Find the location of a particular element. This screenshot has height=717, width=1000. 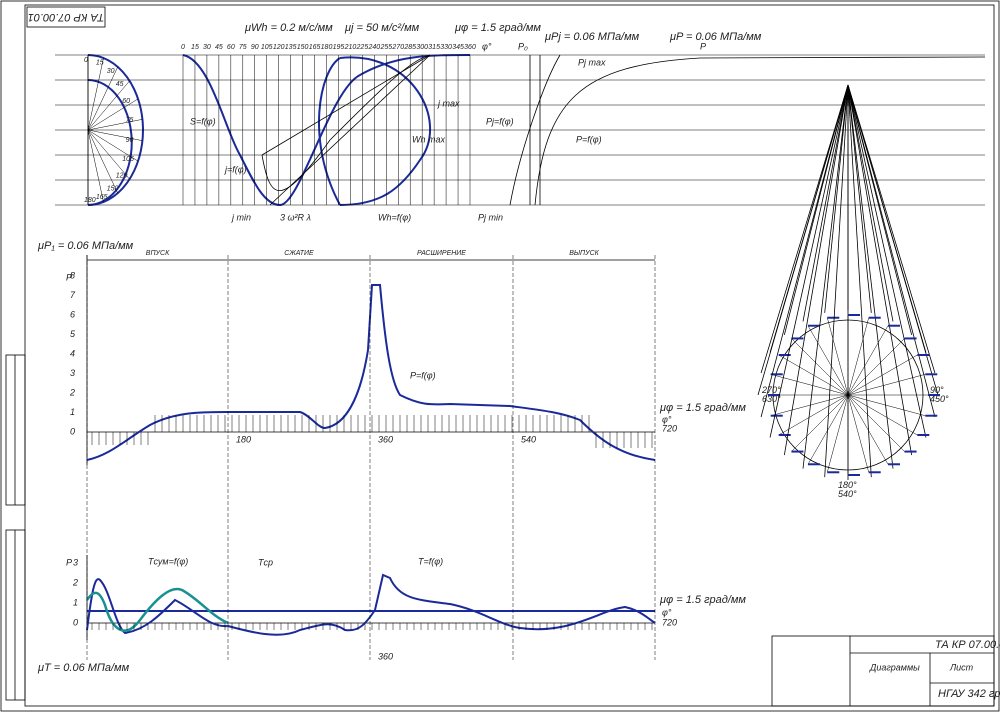

code: ТА КР 07.00.01 is located at coordinates (967, 645).